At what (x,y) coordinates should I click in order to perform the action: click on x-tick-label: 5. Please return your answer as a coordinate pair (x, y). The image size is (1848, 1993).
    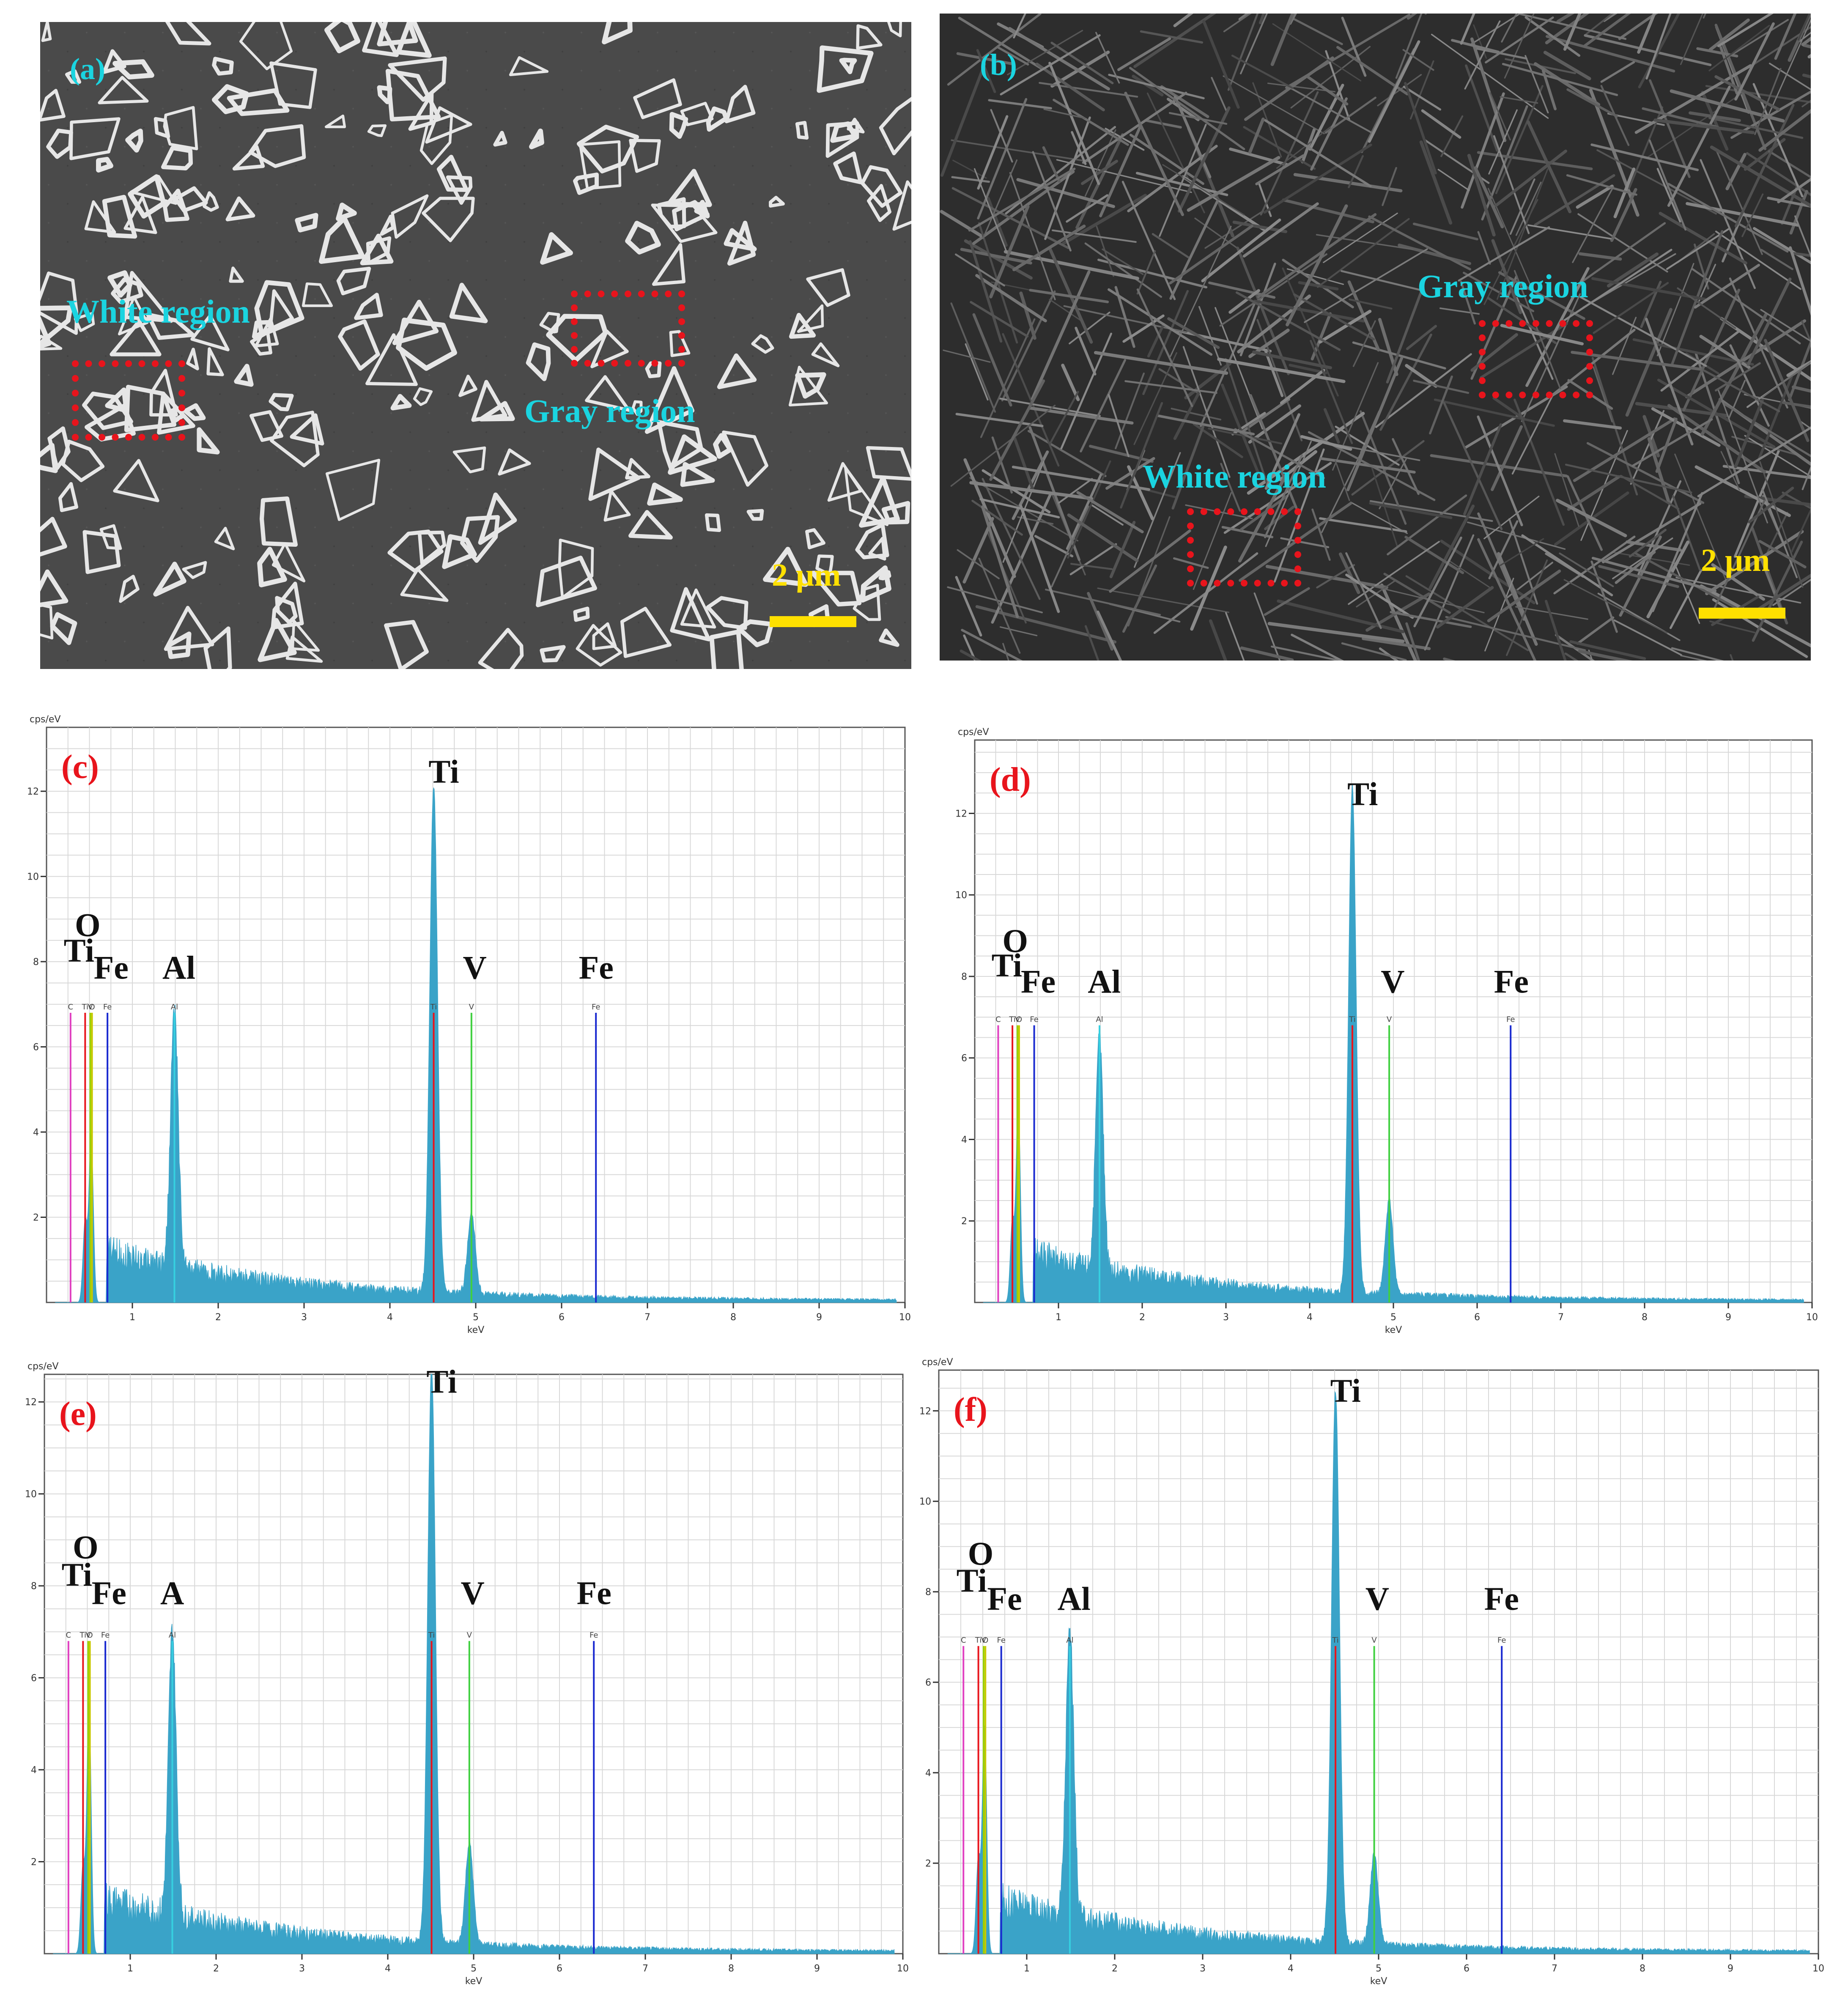
    Looking at the image, I should click on (476, 1317).